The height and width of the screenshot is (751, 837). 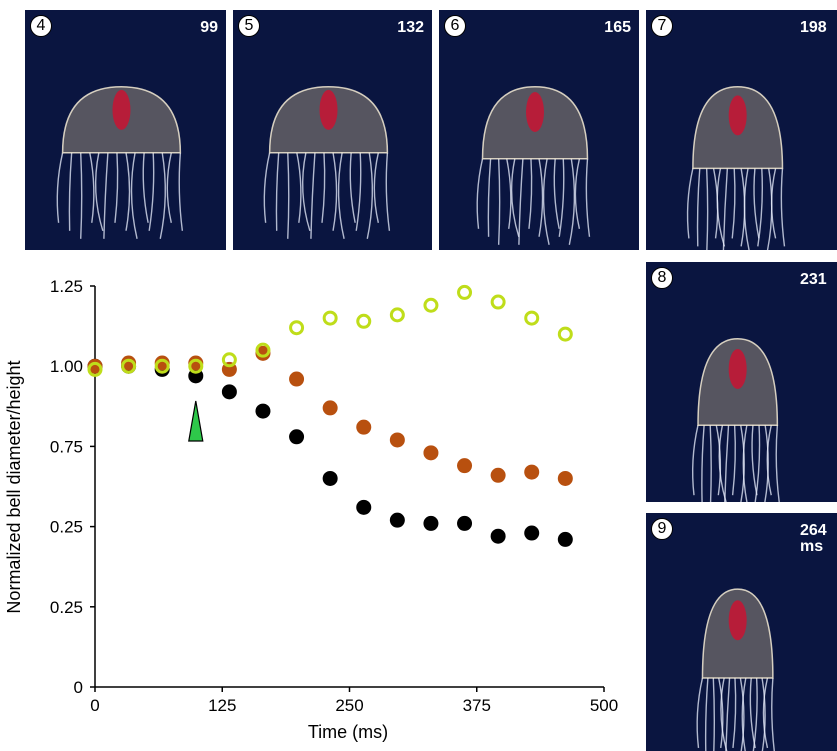 I want to click on video-frame-8: 8 231, so click(x=741, y=382).